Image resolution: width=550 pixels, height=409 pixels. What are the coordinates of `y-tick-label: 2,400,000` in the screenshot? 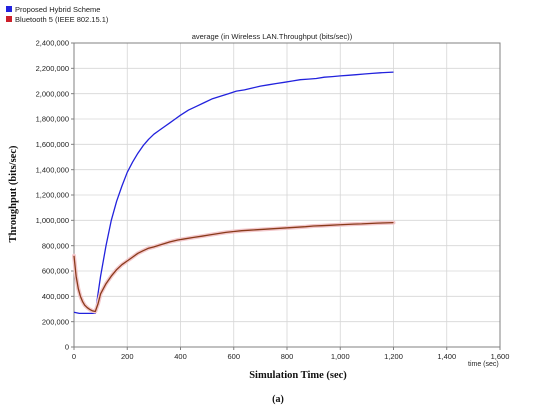 It's located at (52, 43).